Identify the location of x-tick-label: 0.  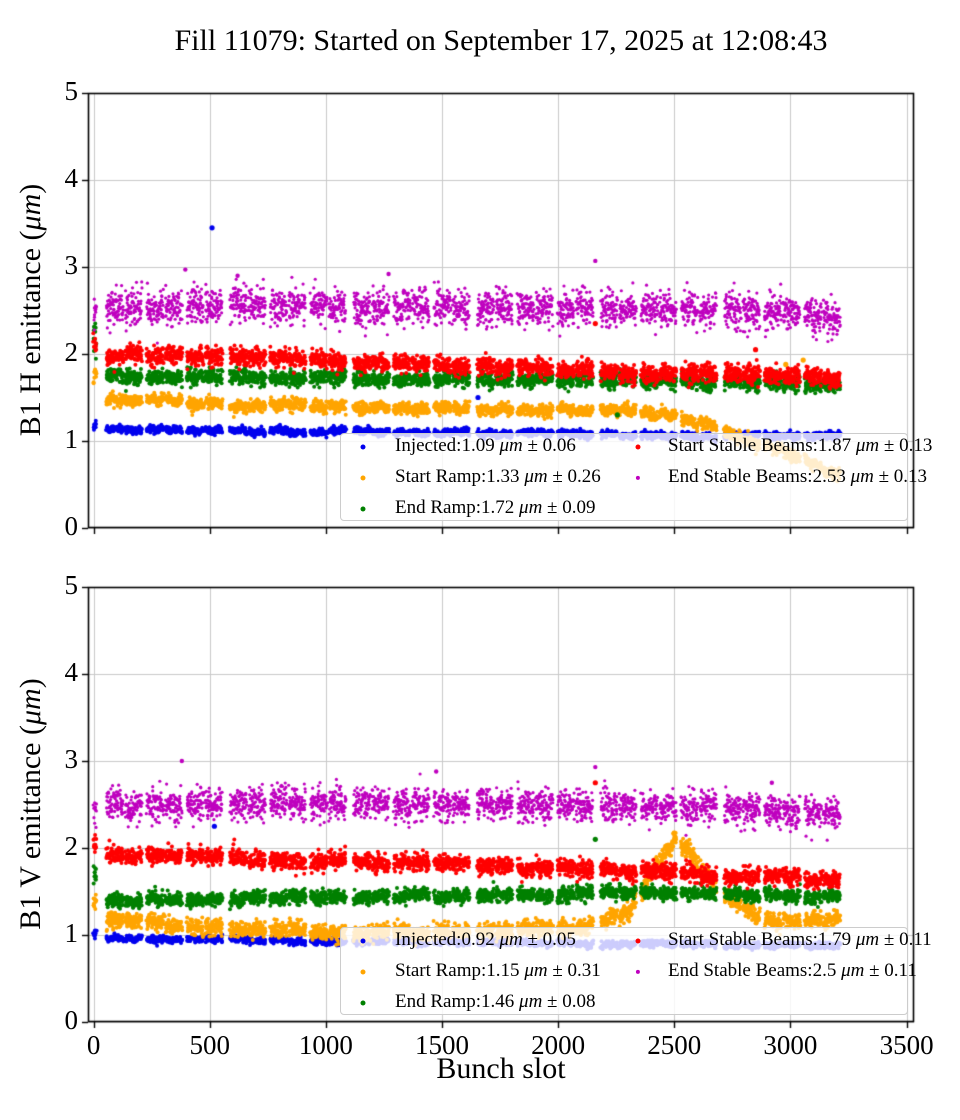
(93, 1045).